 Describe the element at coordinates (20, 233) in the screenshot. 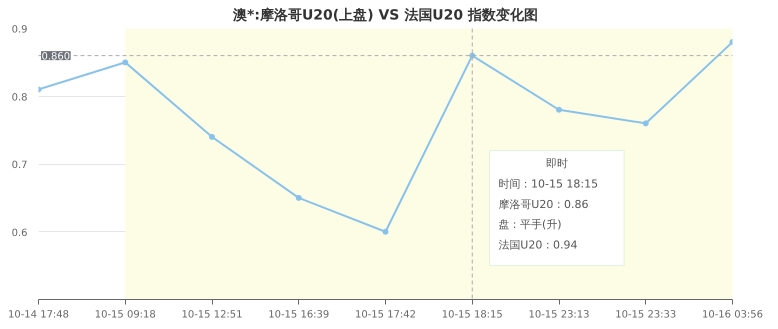

I see `y-tick-label: 0.6` at that location.